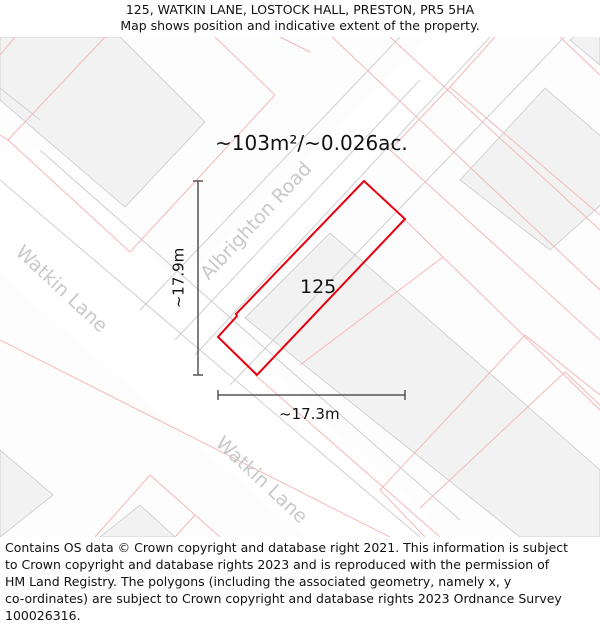 The image size is (600, 625). Describe the element at coordinates (311, 143) in the screenshot. I see `area-label: ~103m²/~0.026ac.` at that location.